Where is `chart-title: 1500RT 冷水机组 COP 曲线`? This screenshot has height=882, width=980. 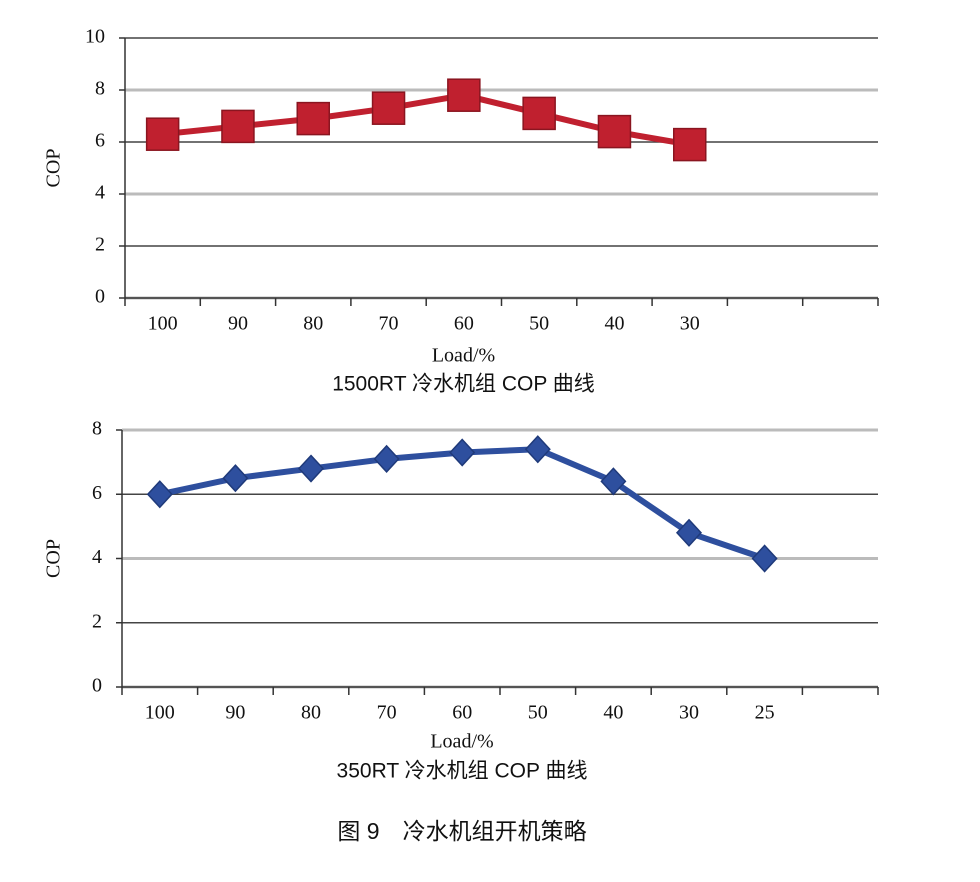 chart-title: 1500RT 冷水机组 COP 曲线 is located at coordinates (463, 384).